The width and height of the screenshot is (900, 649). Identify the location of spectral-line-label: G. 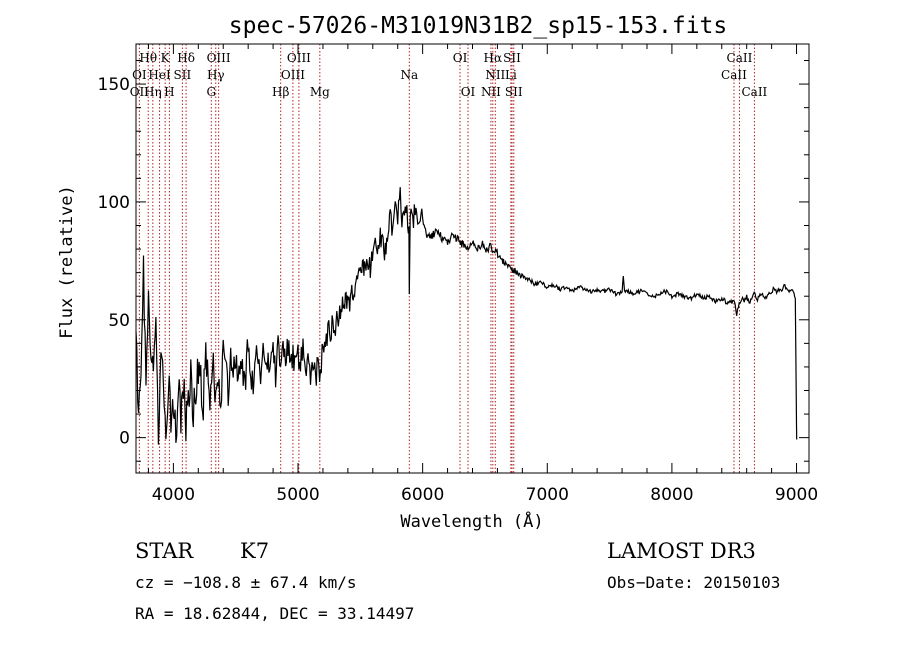
(211, 92).